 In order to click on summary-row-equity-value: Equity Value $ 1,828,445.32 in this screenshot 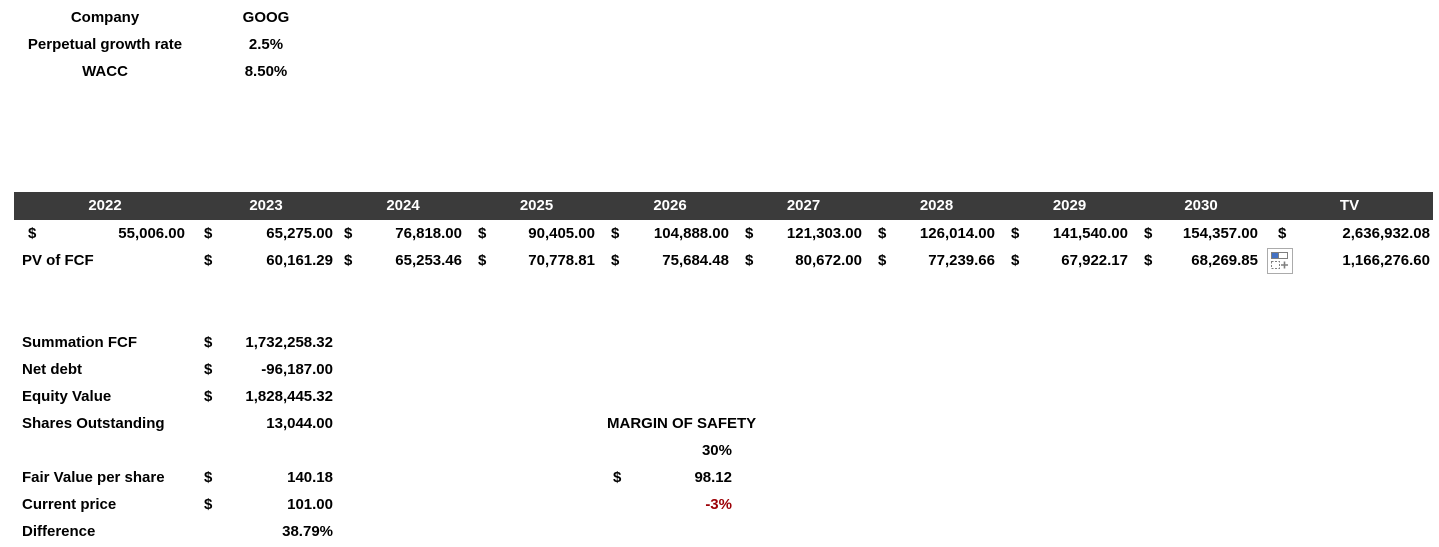, I will do `click(175, 396)`.